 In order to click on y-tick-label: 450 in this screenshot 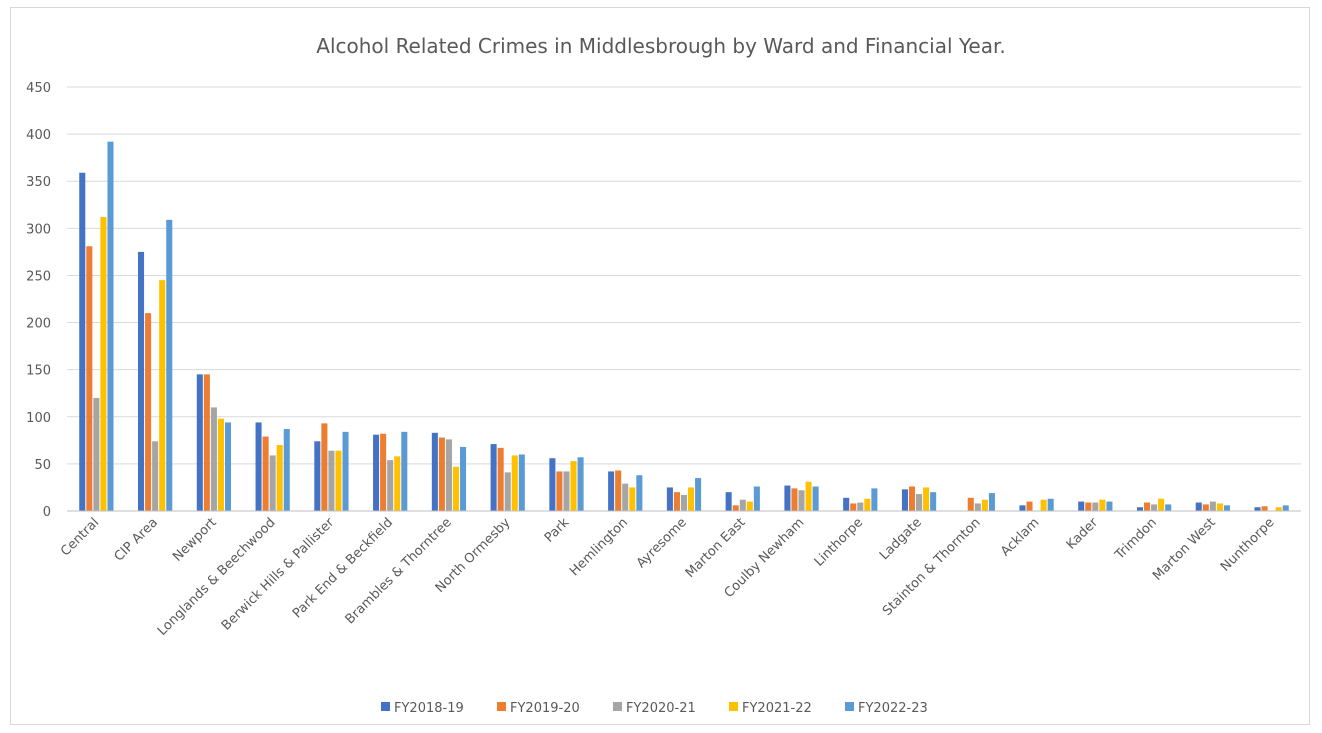, I will do `click(38, 88)`.